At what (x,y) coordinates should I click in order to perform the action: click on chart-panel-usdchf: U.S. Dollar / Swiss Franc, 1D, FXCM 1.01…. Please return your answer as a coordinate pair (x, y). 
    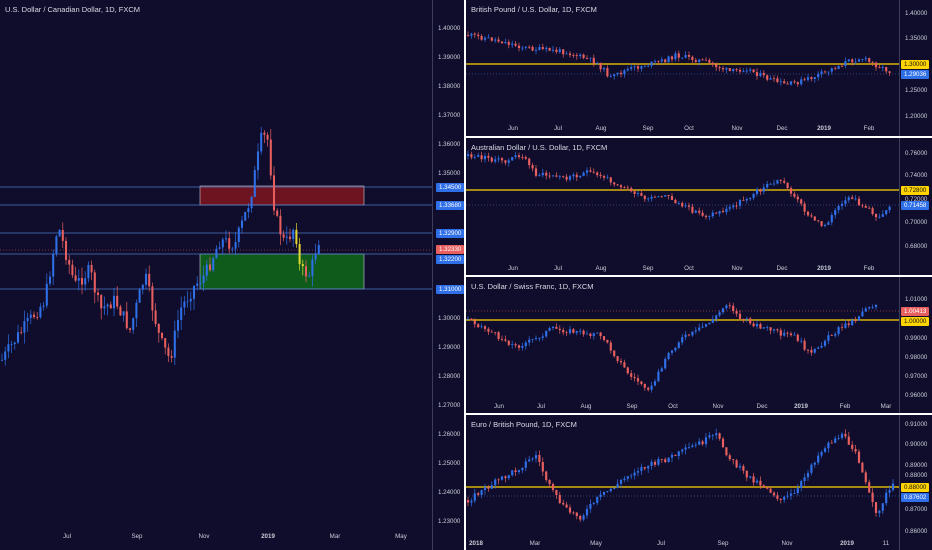
    Looking at the image, I should click on (699, 345).